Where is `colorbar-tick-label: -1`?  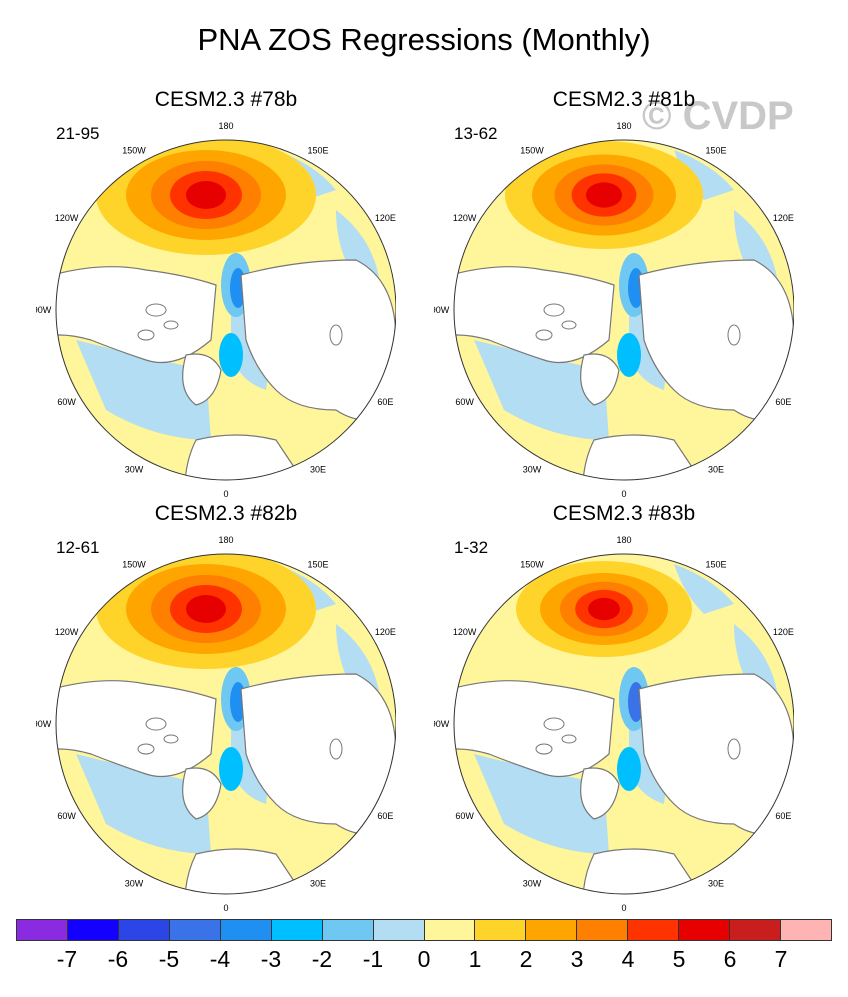 colorbar-tick-label: -1 is located at coordinates (373, 959).